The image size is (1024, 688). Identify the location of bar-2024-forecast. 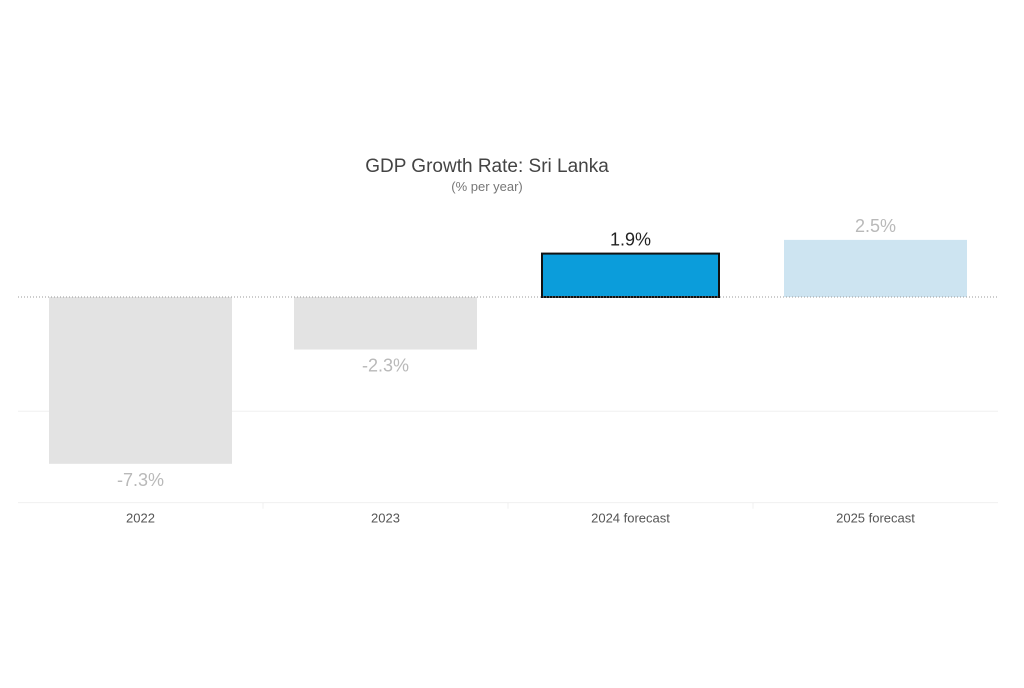
(630, 275).